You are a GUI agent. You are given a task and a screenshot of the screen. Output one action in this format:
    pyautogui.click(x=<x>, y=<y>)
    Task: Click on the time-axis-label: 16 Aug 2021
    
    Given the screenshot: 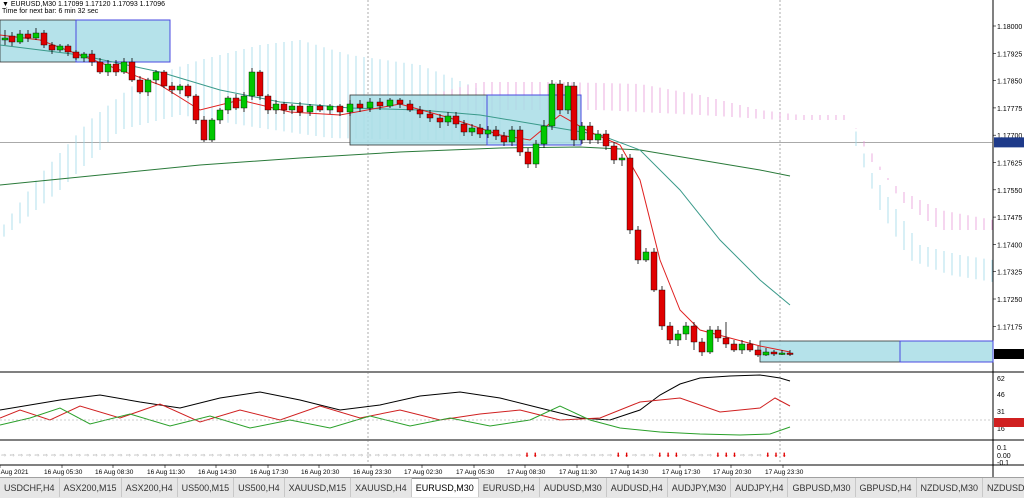 What is the action you would take?
    pyautogui.click(x=14, y=472)
    